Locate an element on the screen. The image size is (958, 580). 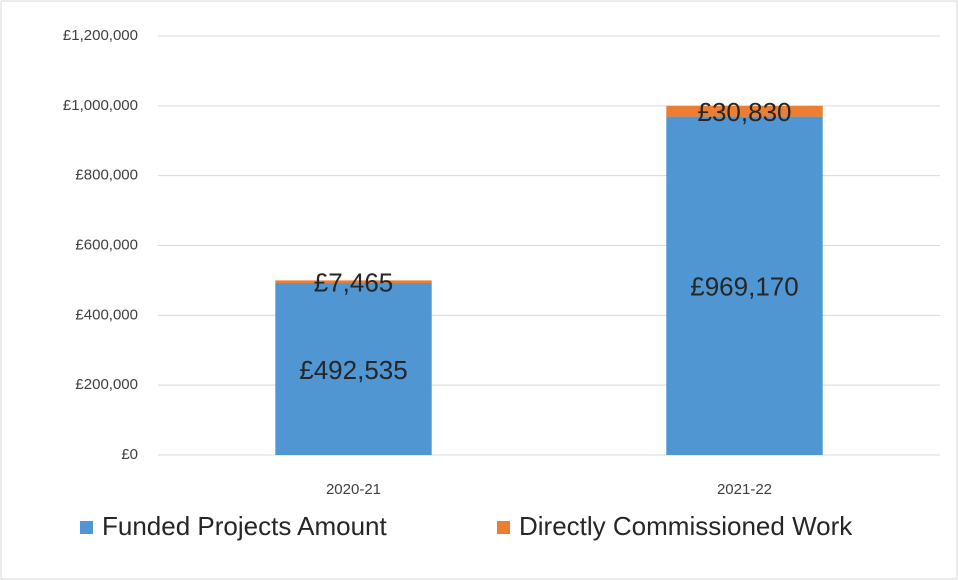
y-tick-label: £400,000 is located at coordinates (106, 314).